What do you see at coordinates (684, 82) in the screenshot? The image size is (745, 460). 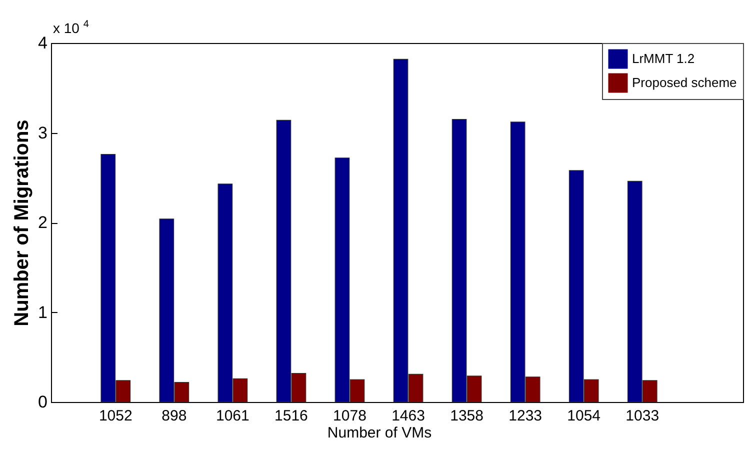 I see `legend-label: Proposed scheme` at bounding box center [684, 82].